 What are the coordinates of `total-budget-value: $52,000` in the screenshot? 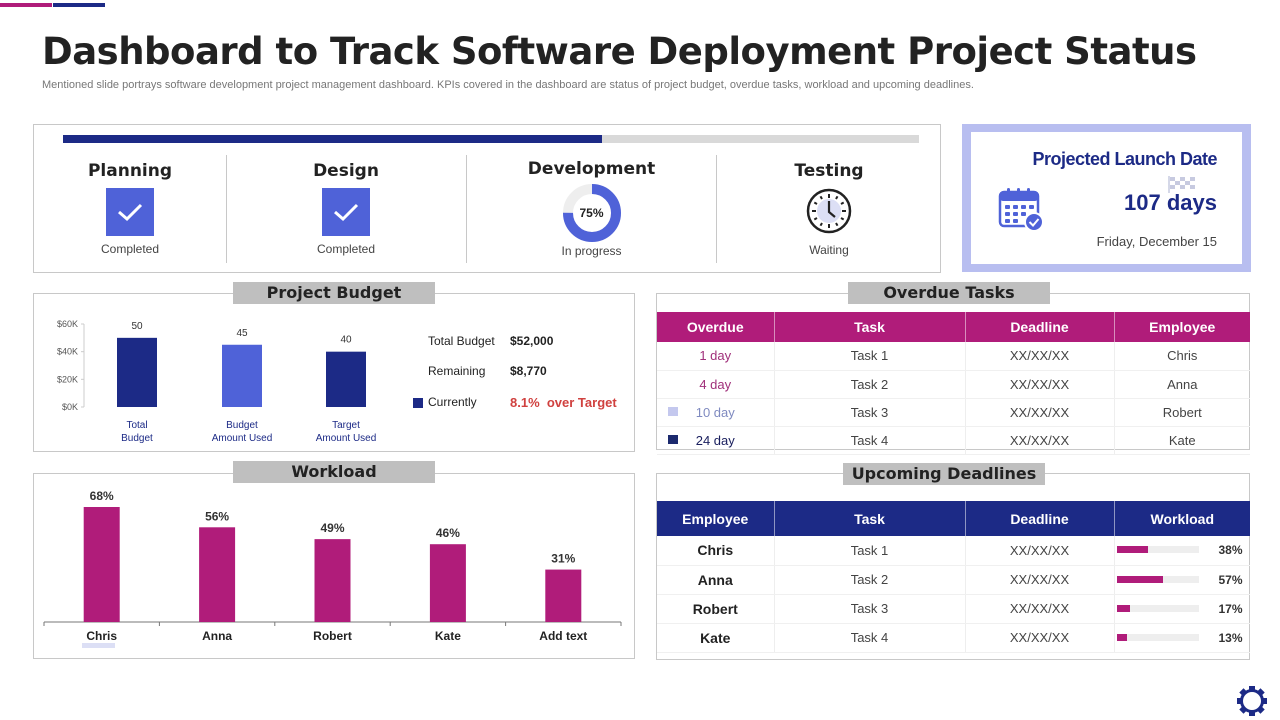 It's located at (532, 341).